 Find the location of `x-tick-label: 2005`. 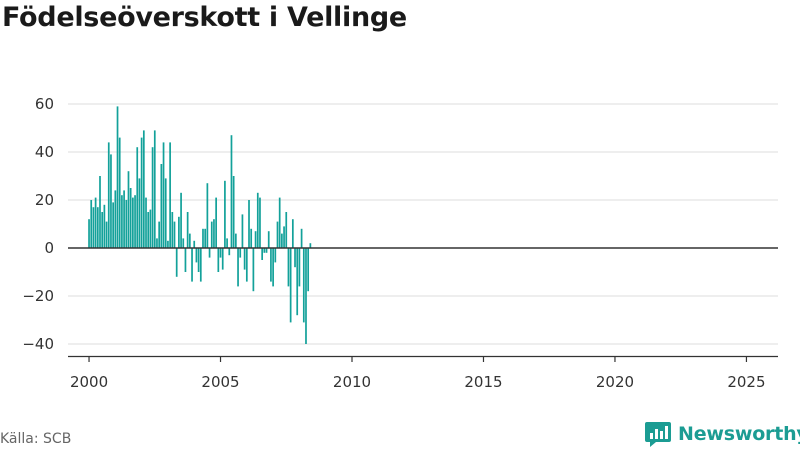

x-tick-label: 2005 is located at coordinates (220, 382).